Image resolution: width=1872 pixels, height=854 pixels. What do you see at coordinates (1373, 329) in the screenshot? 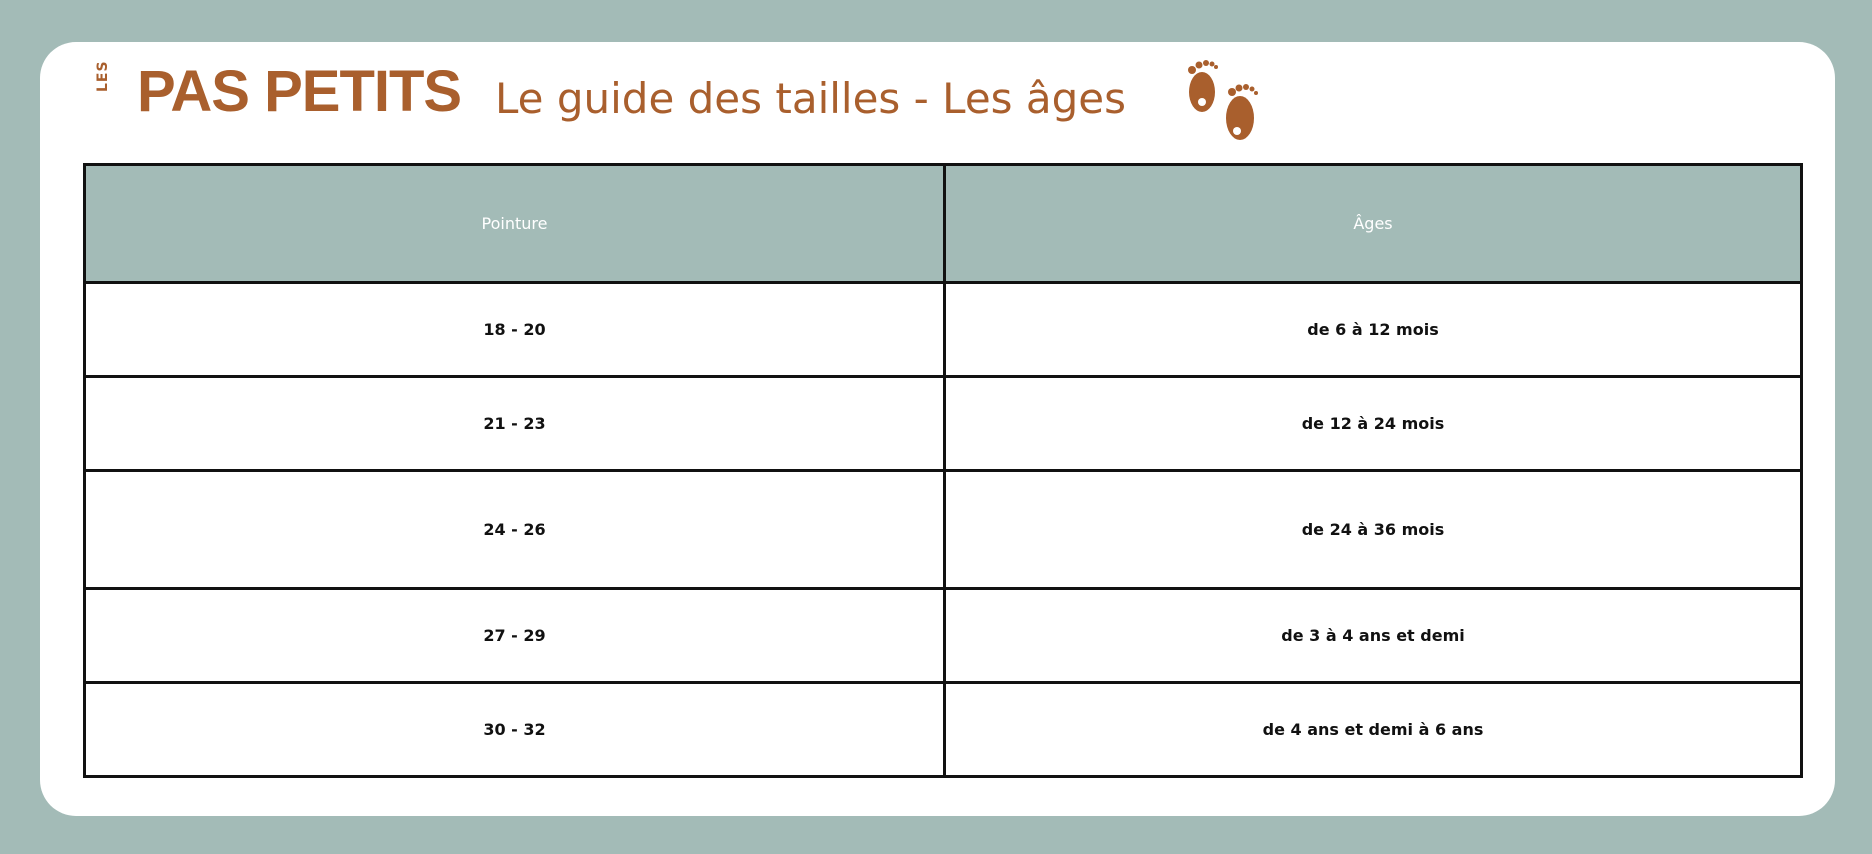
I see `age-cell: de 6 à 12 mois` at bounding box center [1373, 329].